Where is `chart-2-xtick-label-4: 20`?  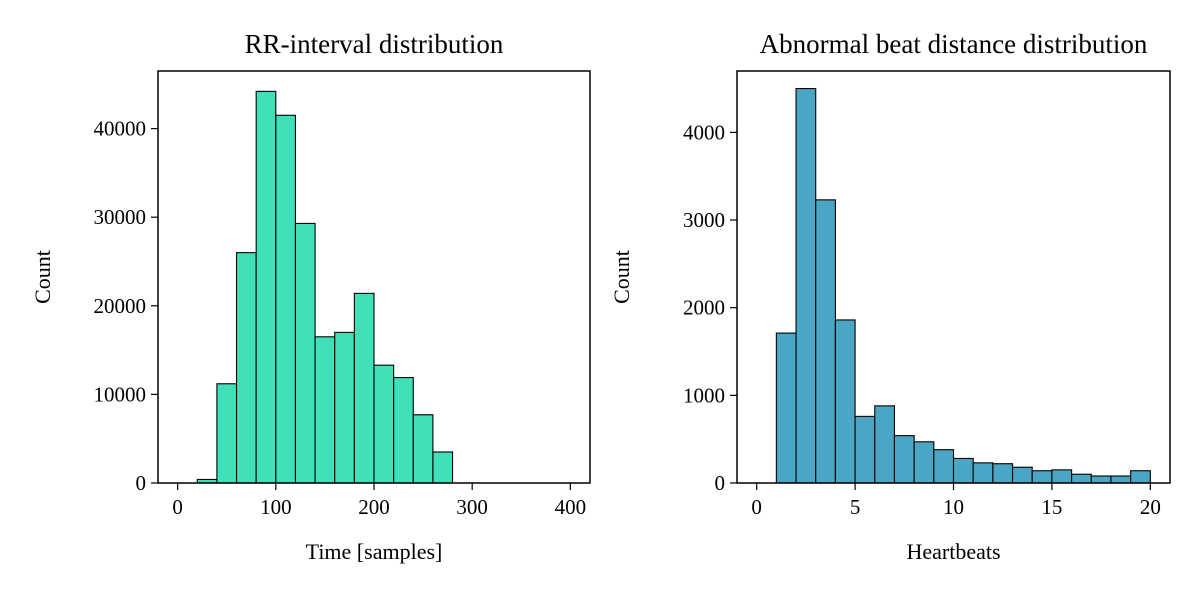 chart-2-xtick-label-4: 20 is located at coordinates (1150, 507).